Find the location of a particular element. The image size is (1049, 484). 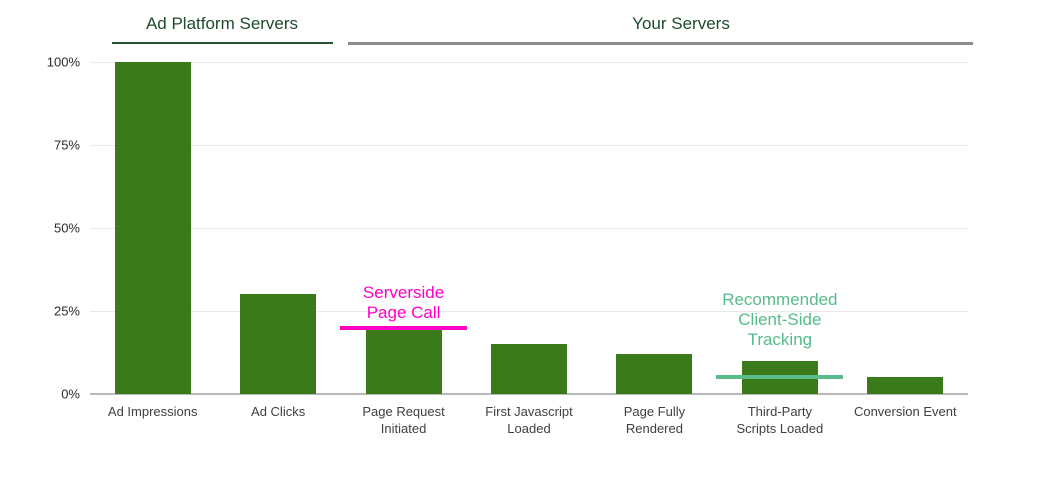

x-axis-label-conversion-event: Conversion Event is located at coordinates (905, 411).